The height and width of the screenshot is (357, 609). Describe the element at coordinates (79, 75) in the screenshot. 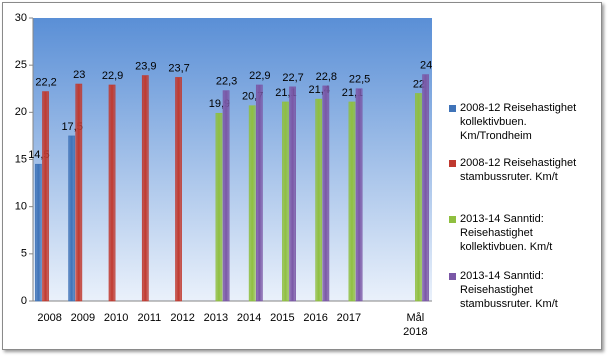

I see `data-label: 23` at that location.